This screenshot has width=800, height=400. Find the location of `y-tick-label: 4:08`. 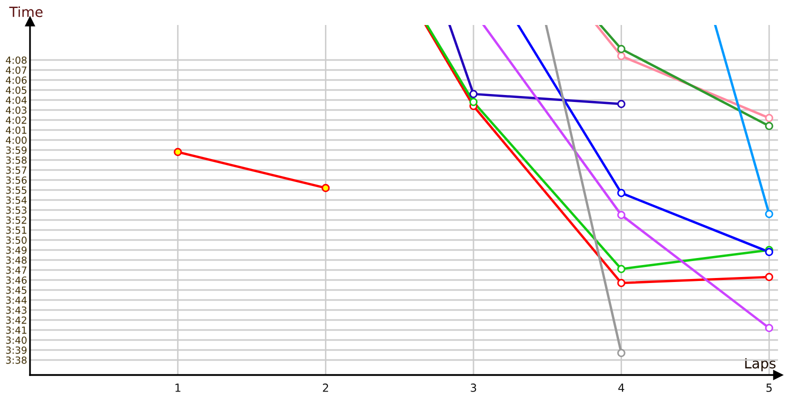

y-tick-label: 4:08 is located at coordinates (16, 60).